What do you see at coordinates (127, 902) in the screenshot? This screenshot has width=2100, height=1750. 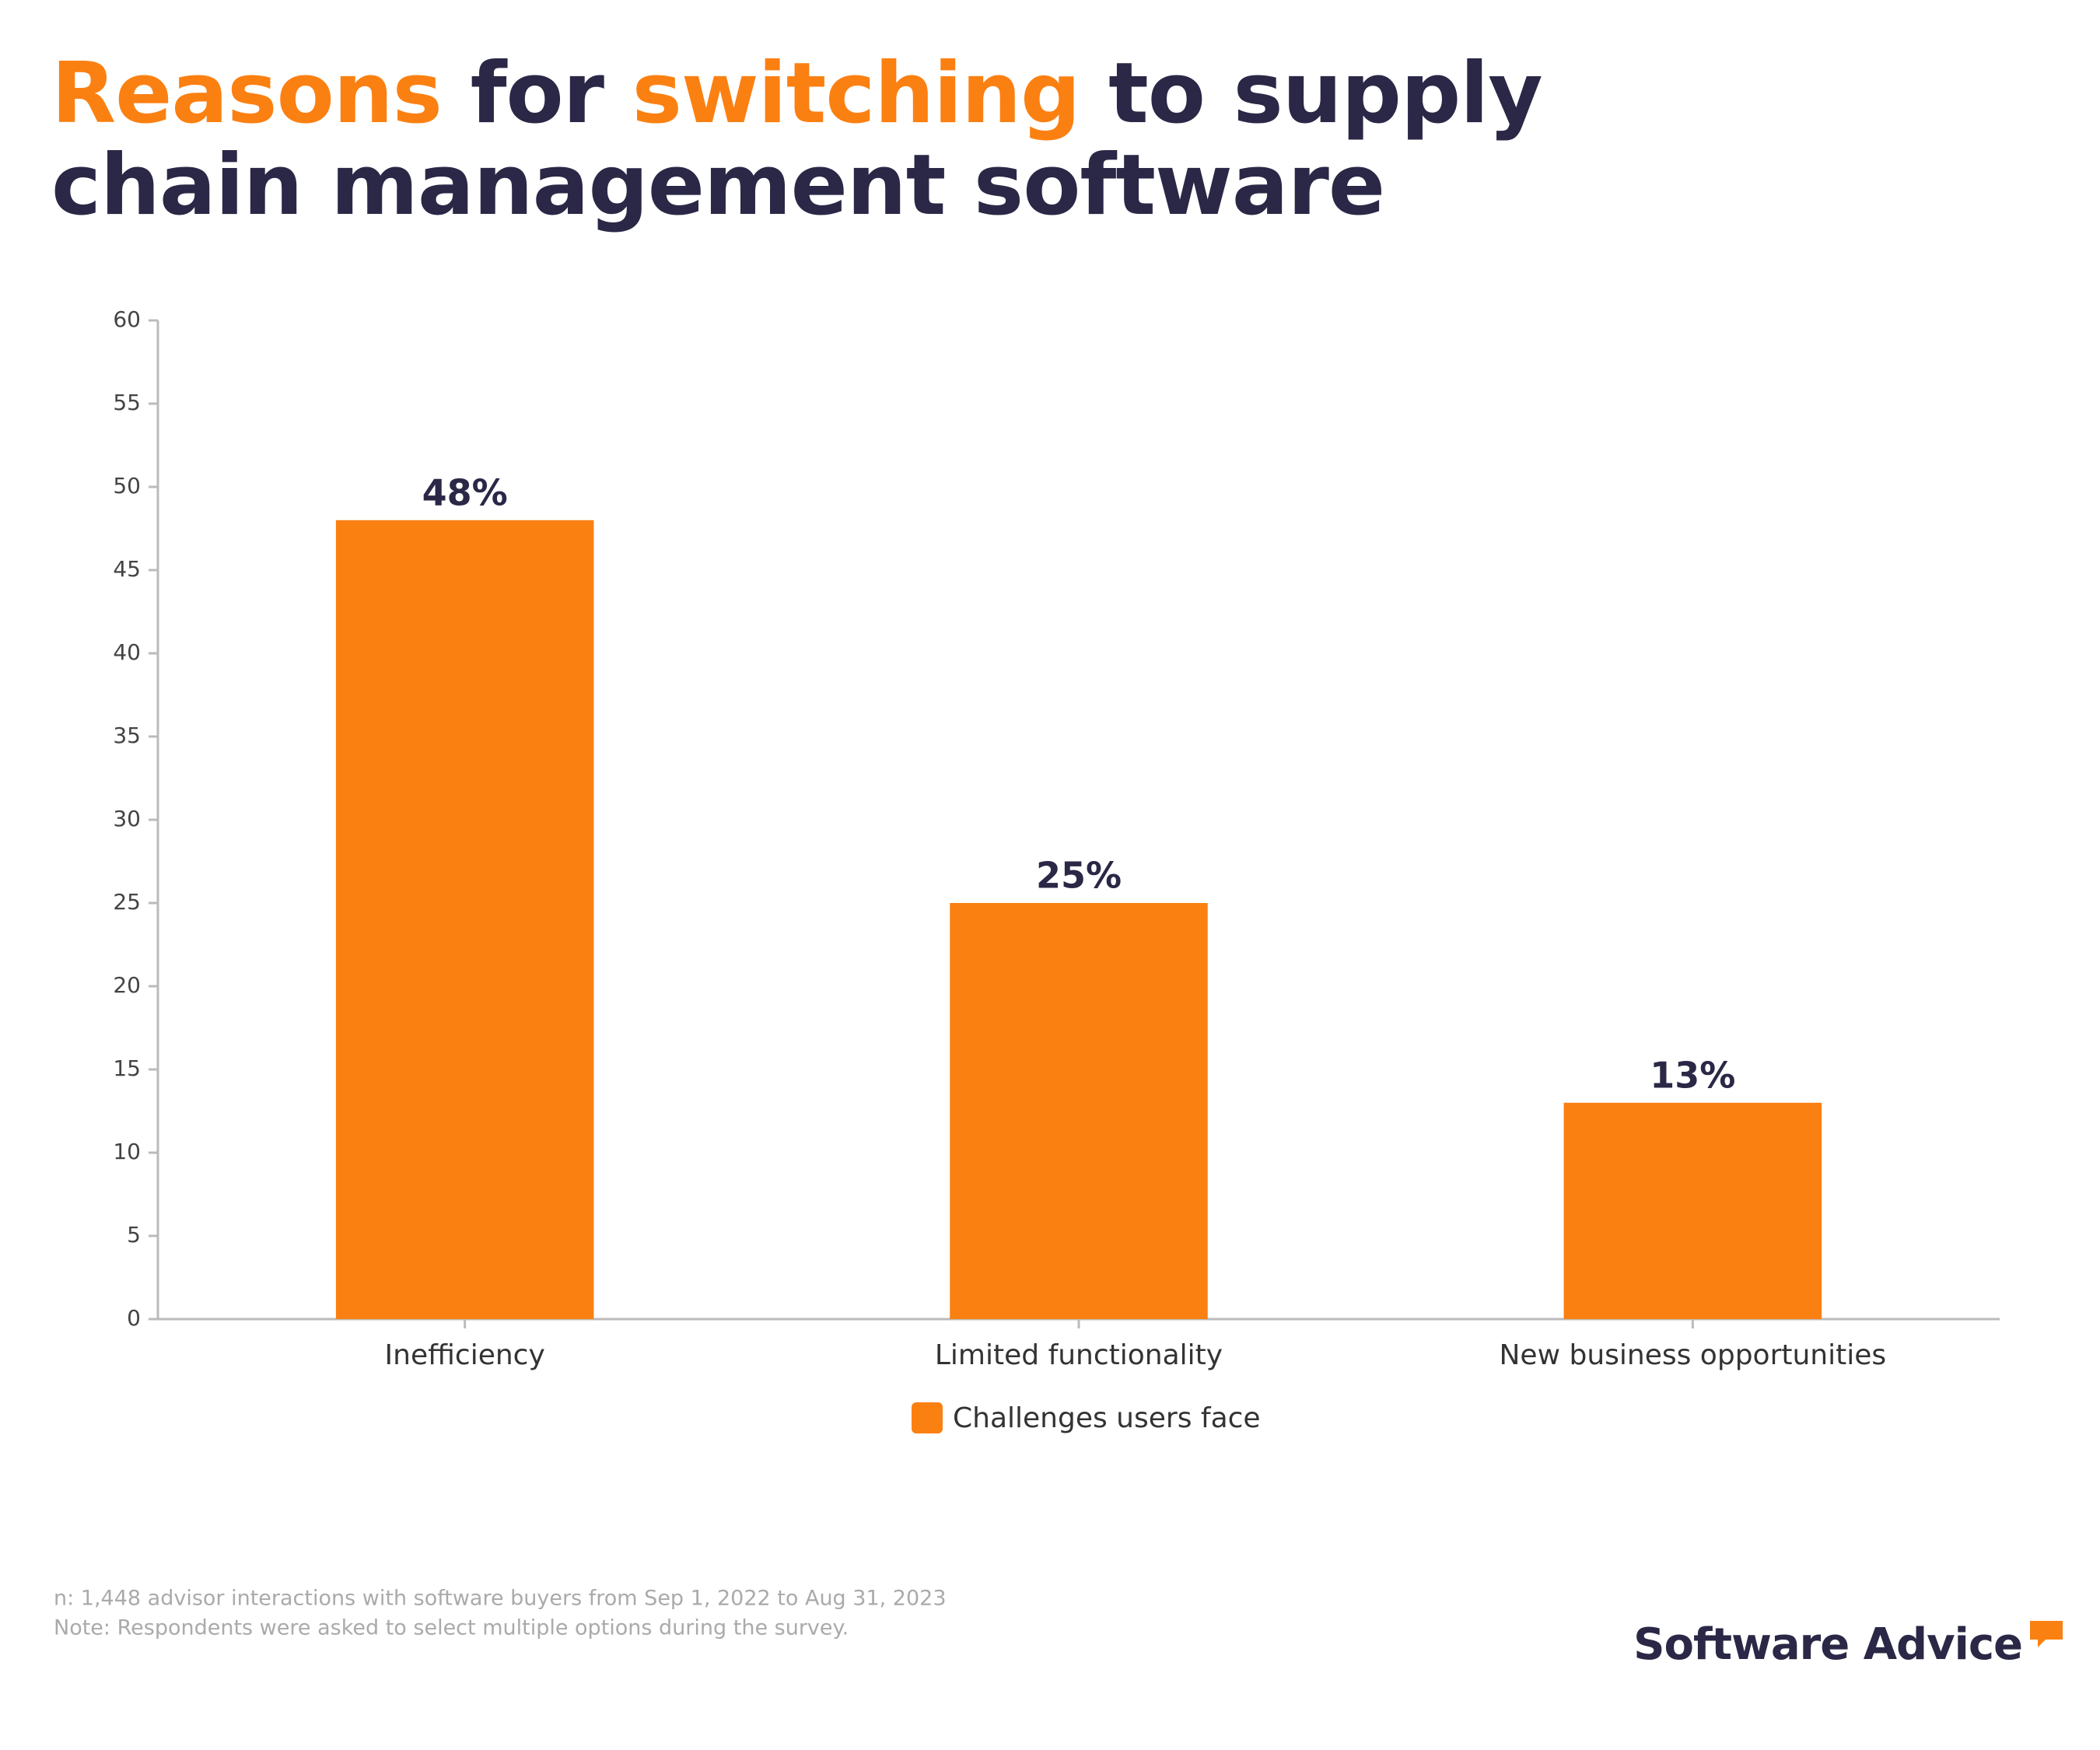 I see `y-tick-label: 25` at bounding box center [127, 902].